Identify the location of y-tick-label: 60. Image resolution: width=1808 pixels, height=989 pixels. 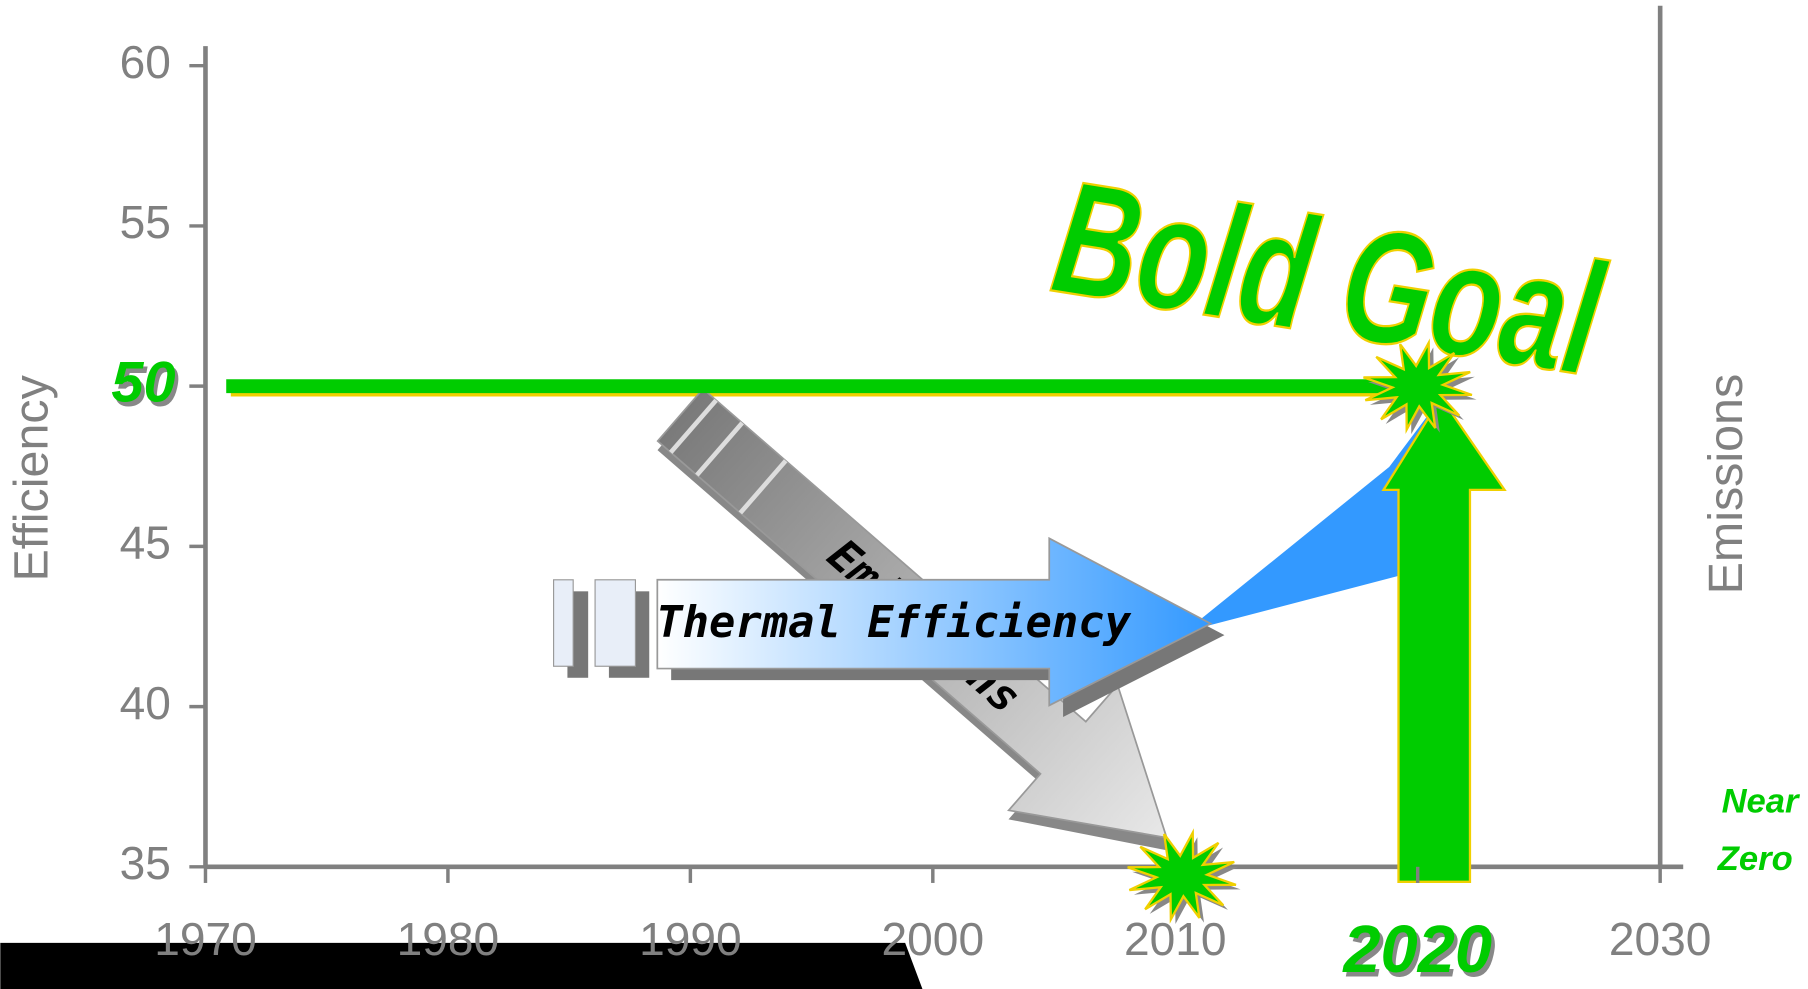
(145, 62).